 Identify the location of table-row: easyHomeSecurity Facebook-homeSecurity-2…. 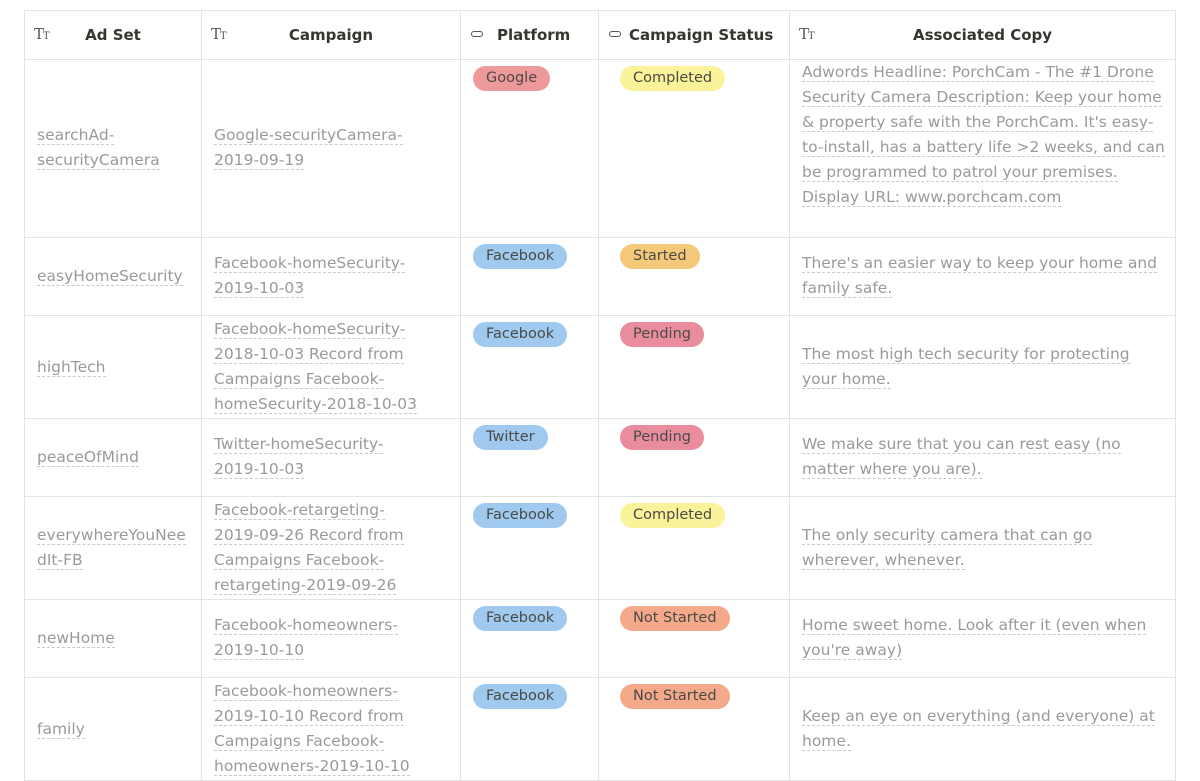
(600, 277).